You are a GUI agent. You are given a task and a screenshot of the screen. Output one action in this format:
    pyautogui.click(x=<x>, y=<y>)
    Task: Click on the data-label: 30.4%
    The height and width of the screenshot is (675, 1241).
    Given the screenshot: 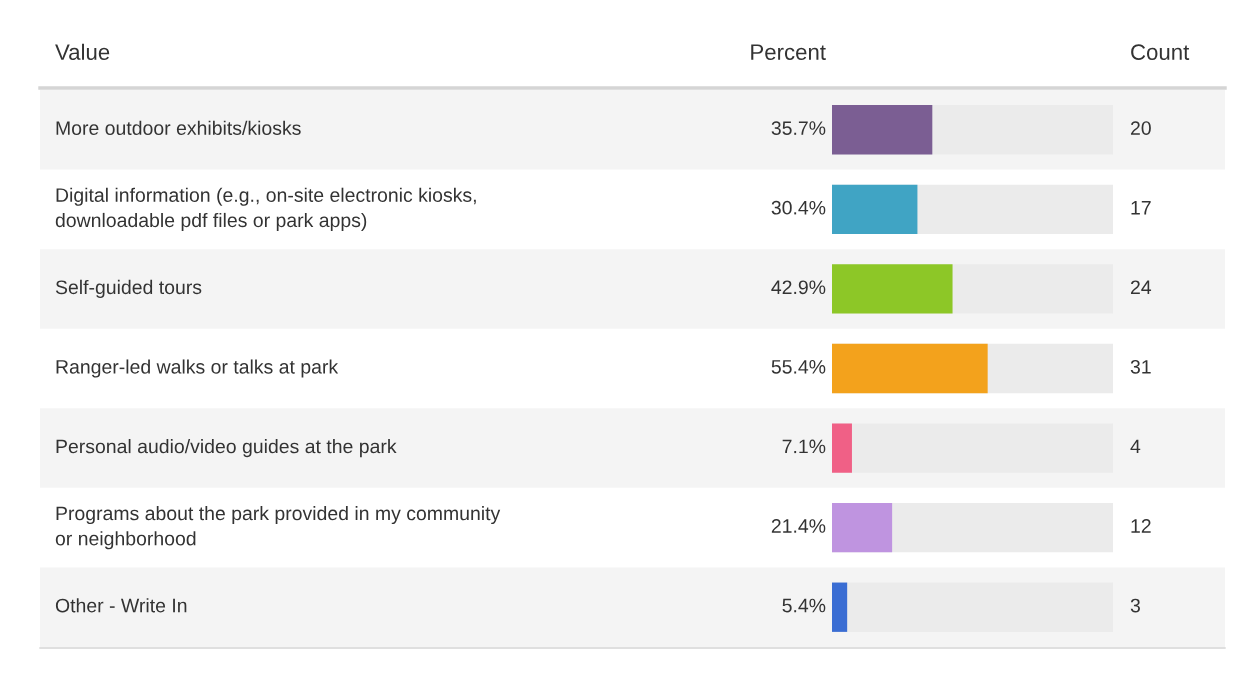 What is the action you would take?
    pyautogui.click(x=798, y=207)
    